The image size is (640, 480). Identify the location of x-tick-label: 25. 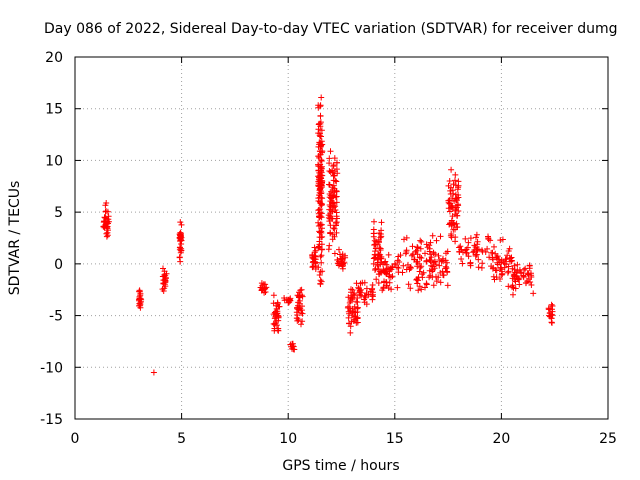
(608, 439).